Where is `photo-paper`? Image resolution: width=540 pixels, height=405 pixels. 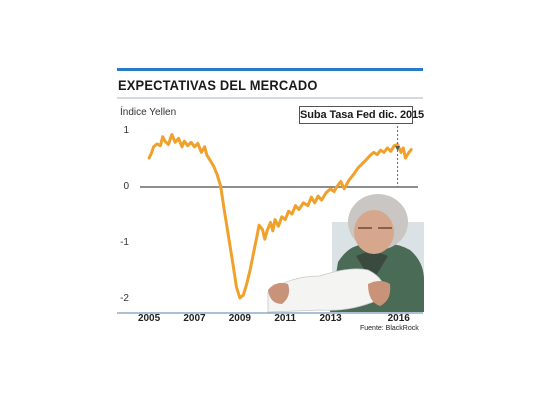
photo-paper is located at coordinates (325, 290).